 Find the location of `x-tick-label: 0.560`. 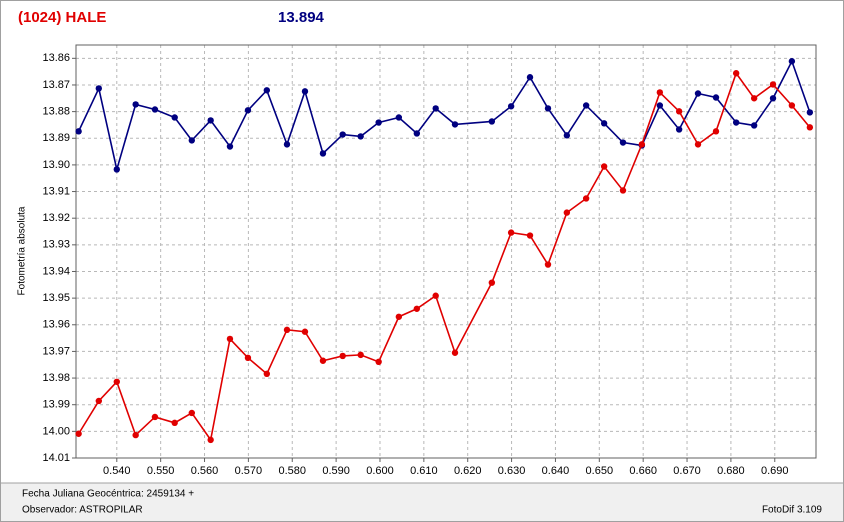

x-tick-label: 0.560 is located at coordinates (205, 471).